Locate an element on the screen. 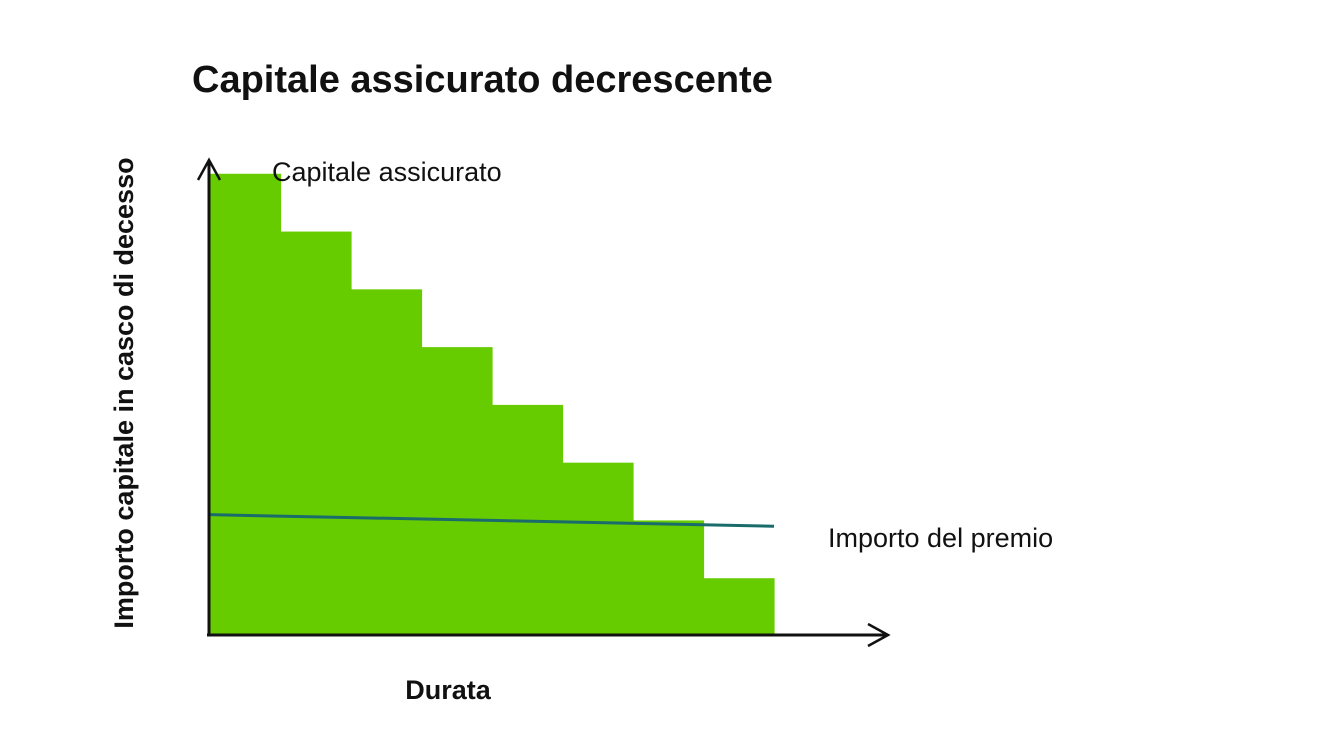 Image resolution: width=1344 pixels, height=756 pixels. x-axis-arrow-icon is located at coordinates (879, 635).